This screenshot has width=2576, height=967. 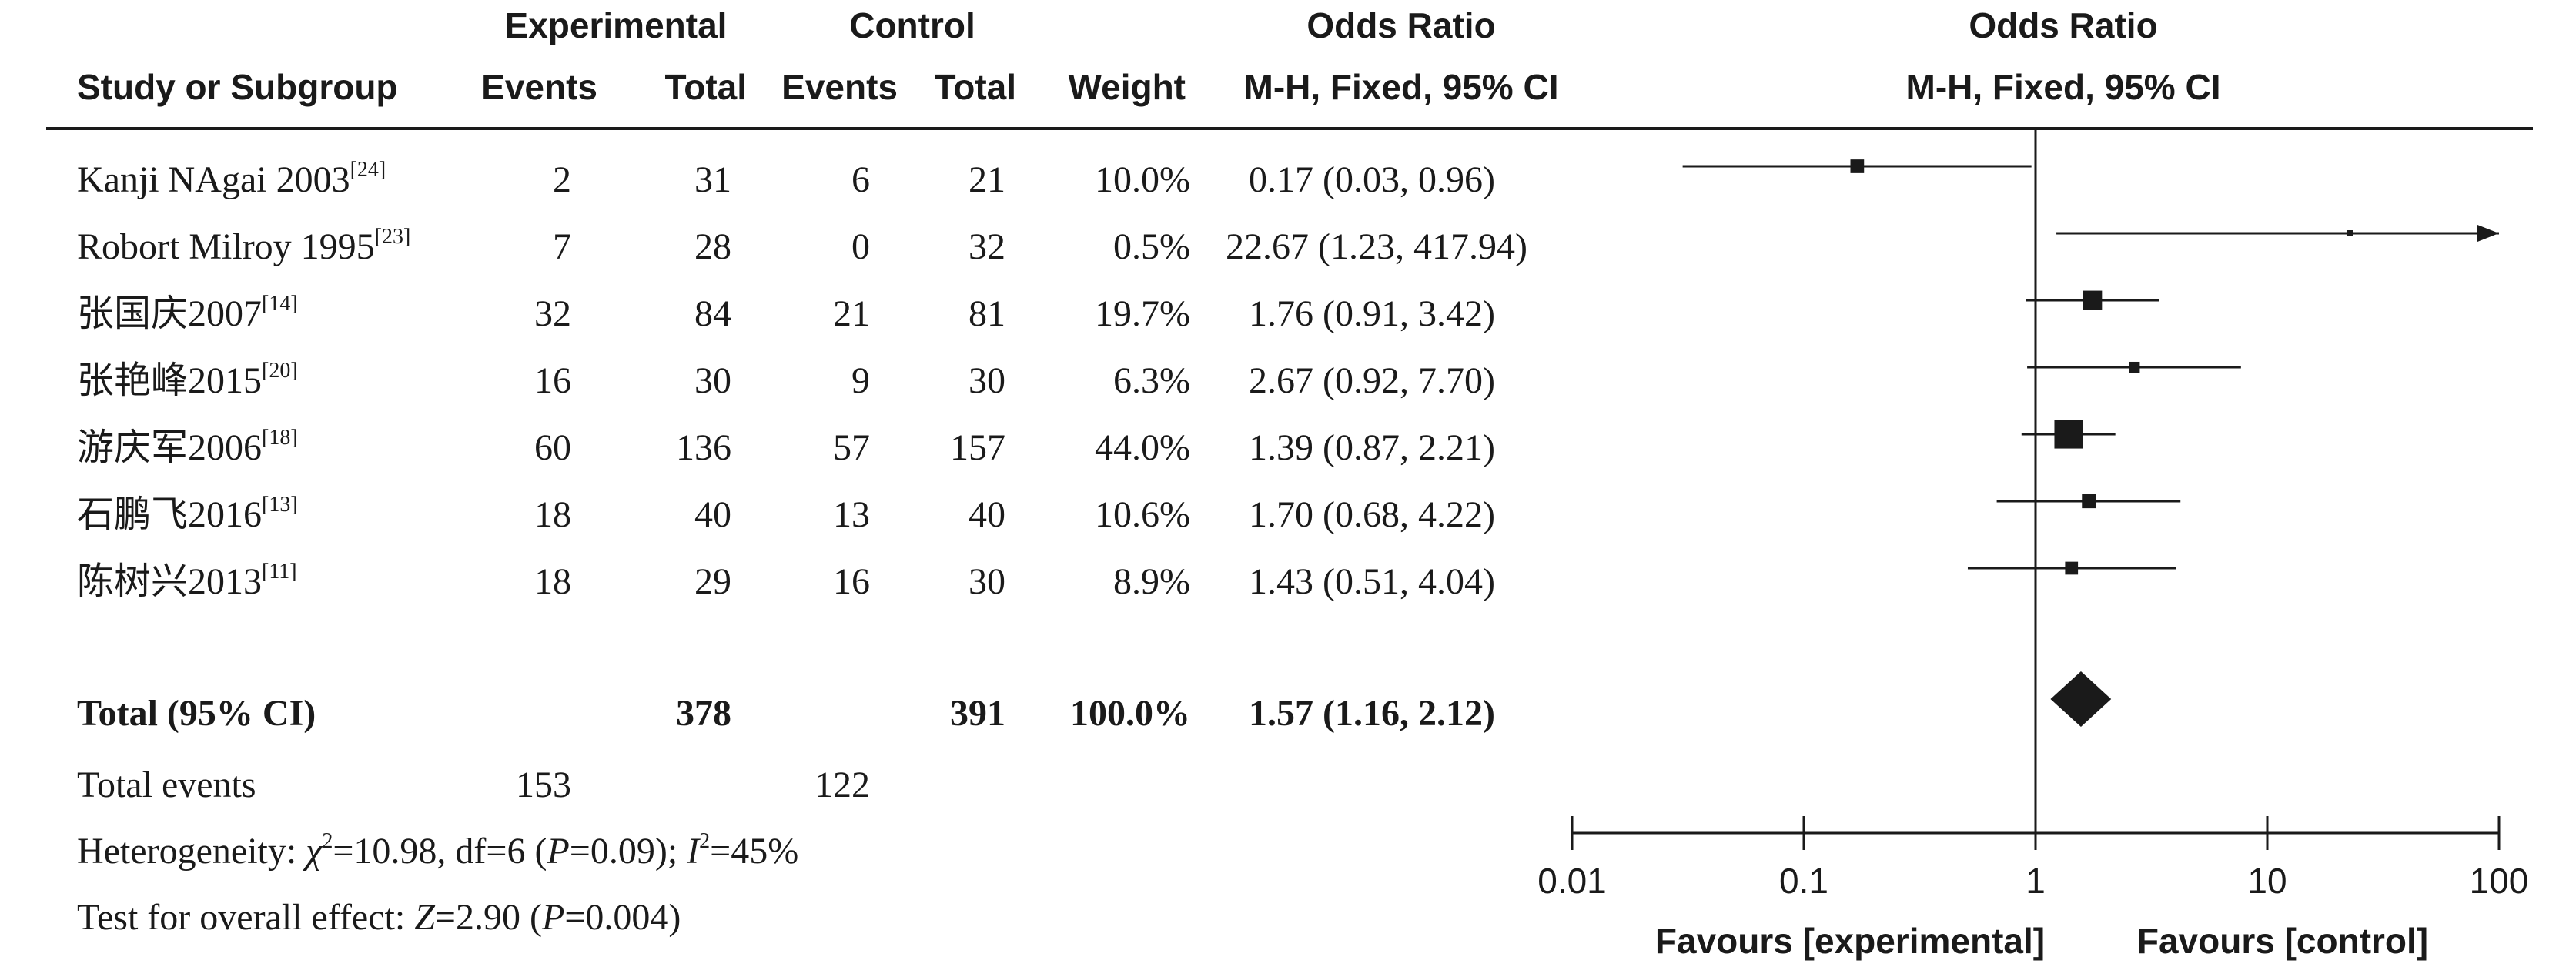 What do you see at coordinates (553, 380) in the screenshot?
I see `study-events-exp: 16` at bounding box center [553, 380].